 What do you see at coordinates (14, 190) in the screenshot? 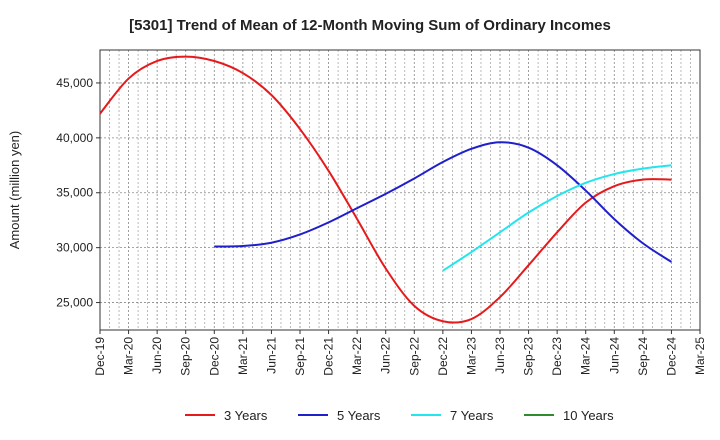
I see `y-axis-title: Amount (million yen)` at bounding box center [14, 190].